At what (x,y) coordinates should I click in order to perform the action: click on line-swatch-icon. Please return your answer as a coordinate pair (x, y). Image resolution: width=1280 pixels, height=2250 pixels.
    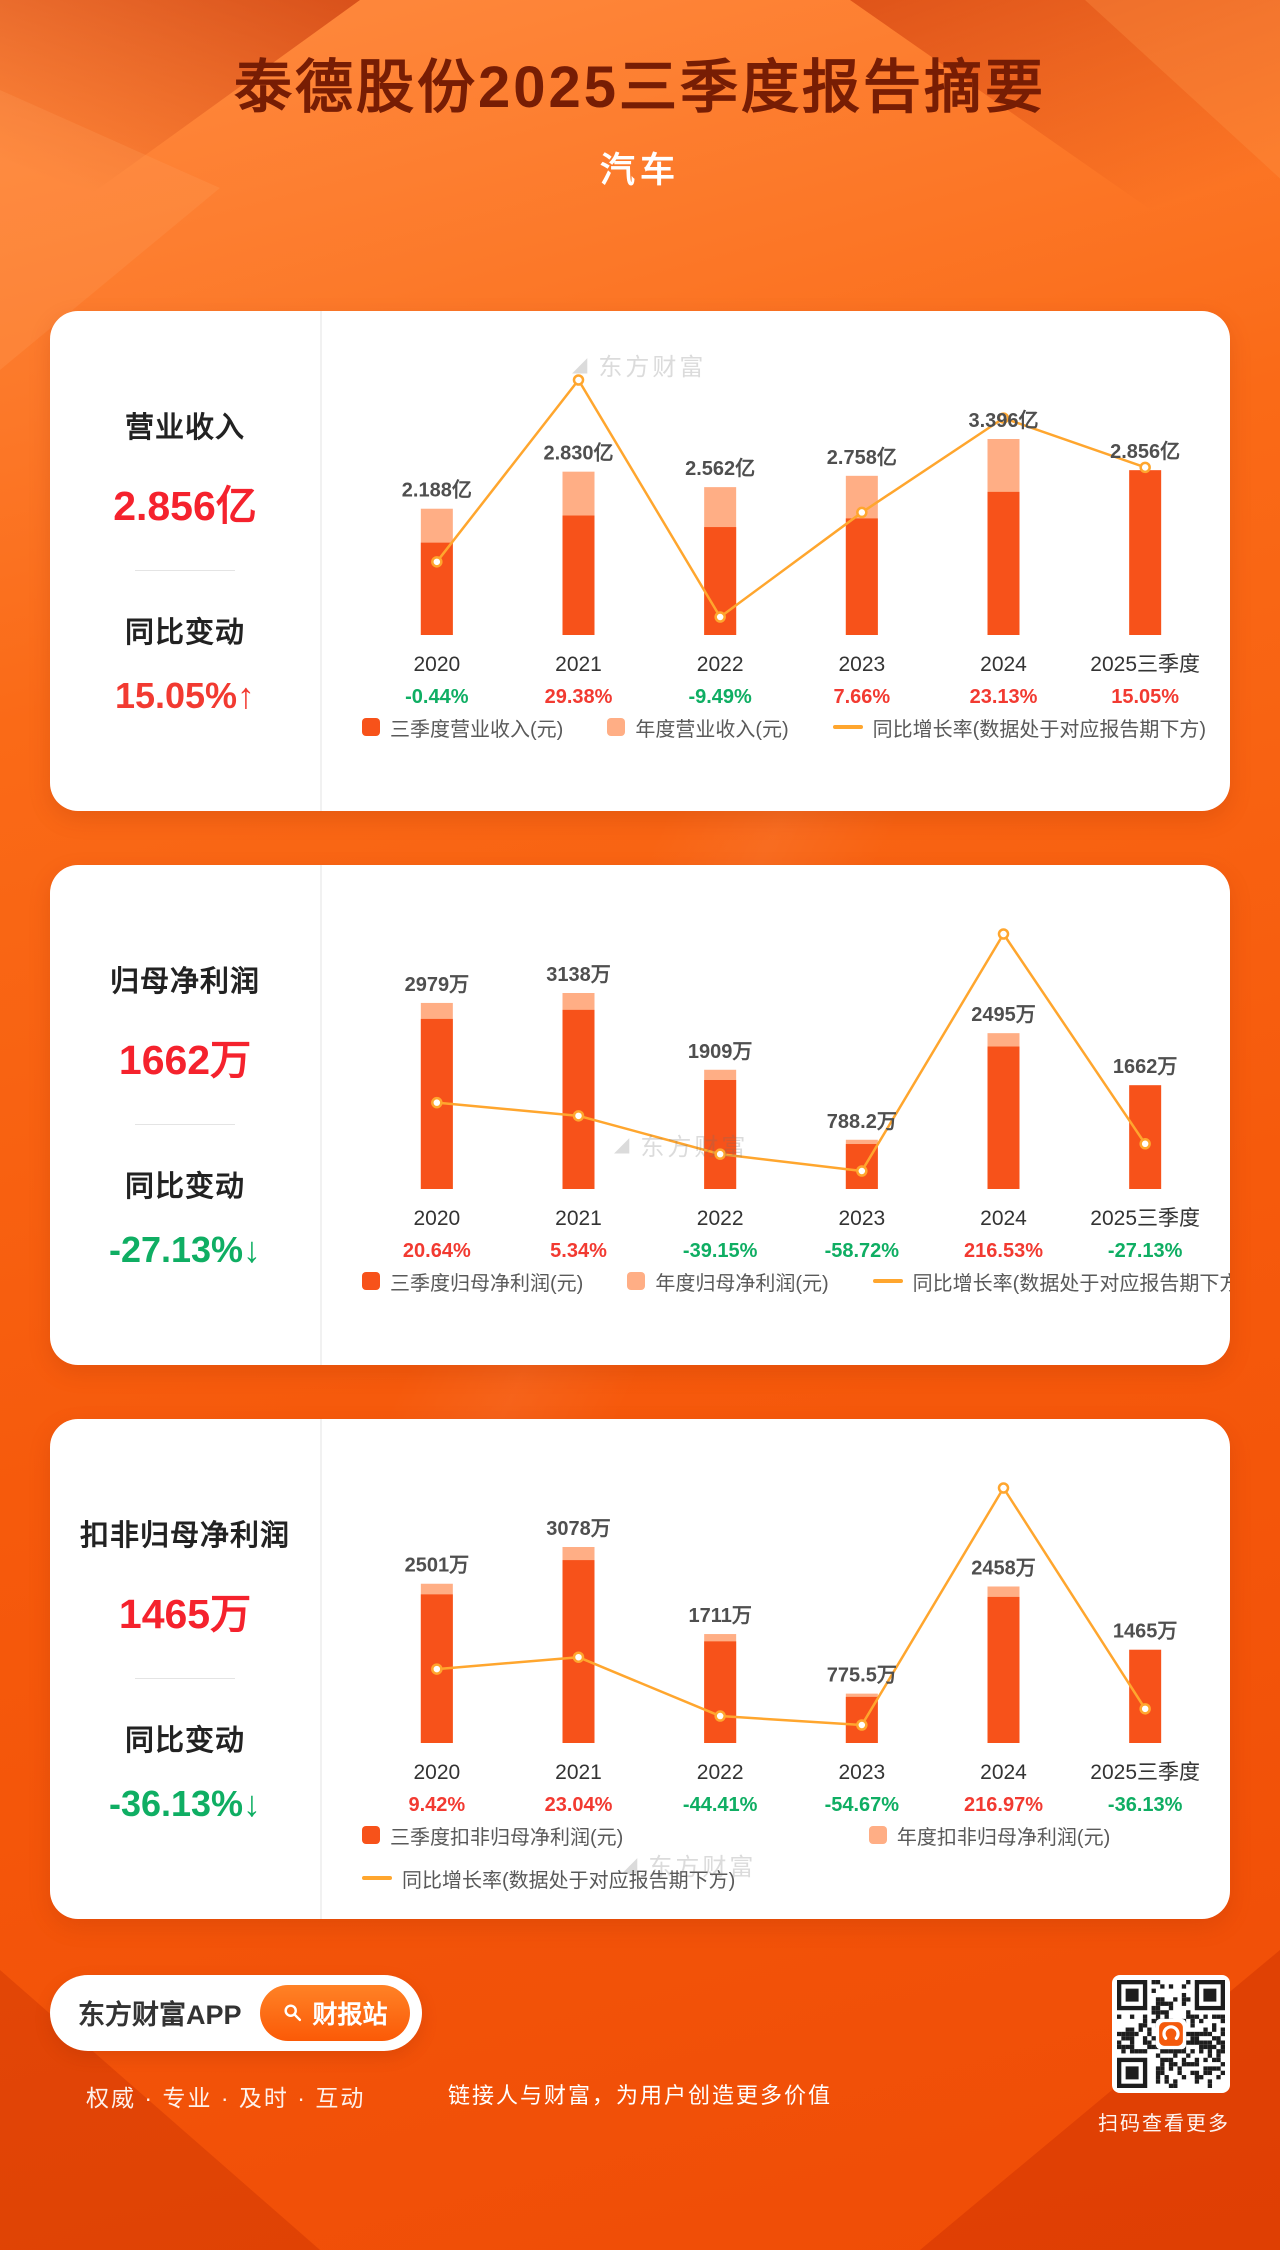
    Looking at the image, I should click on (847, 727).